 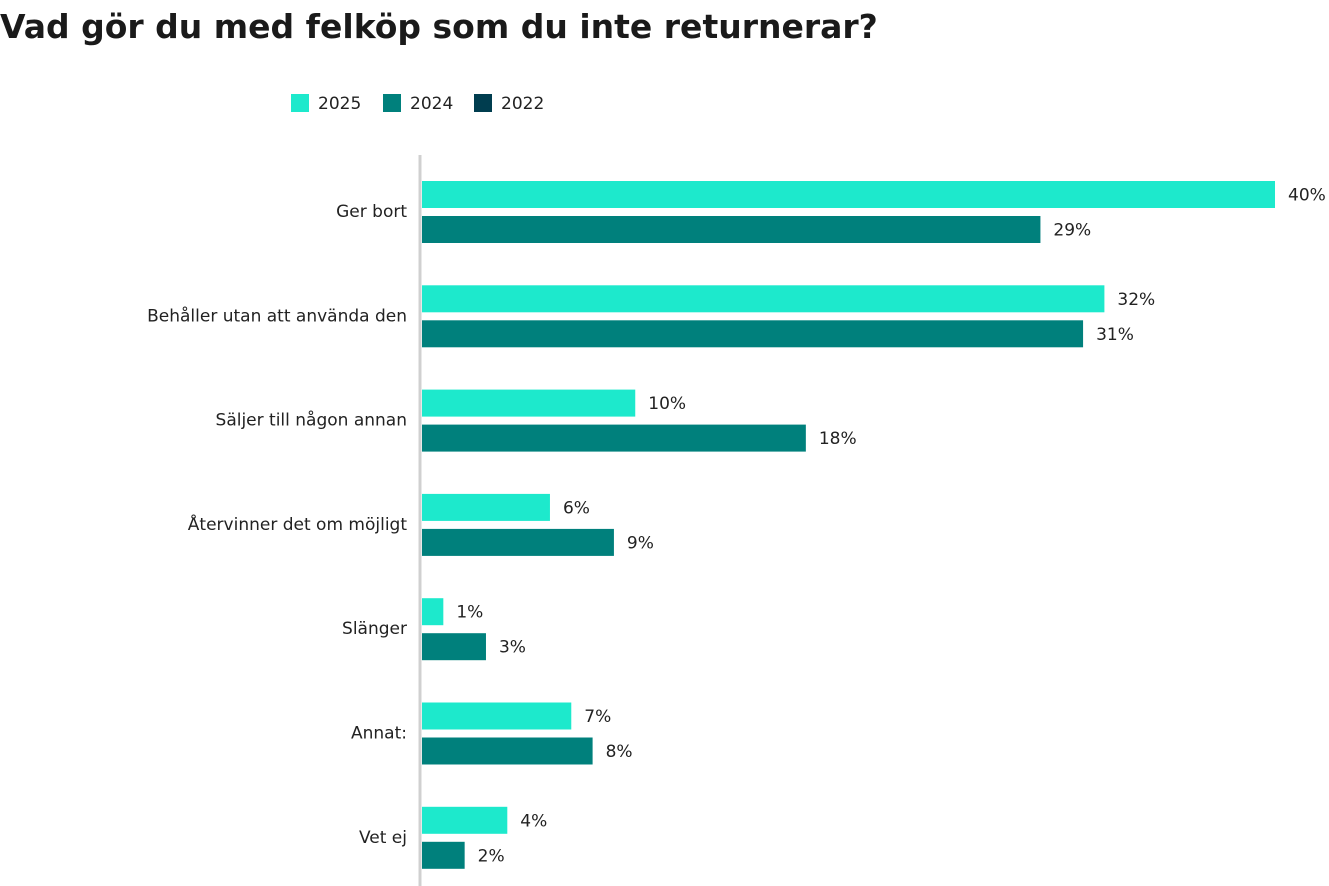 What do you see at coordinates (1307, 196) in the screenshot?
I see `value-label: 40%` at bounding box center [1307, 196].